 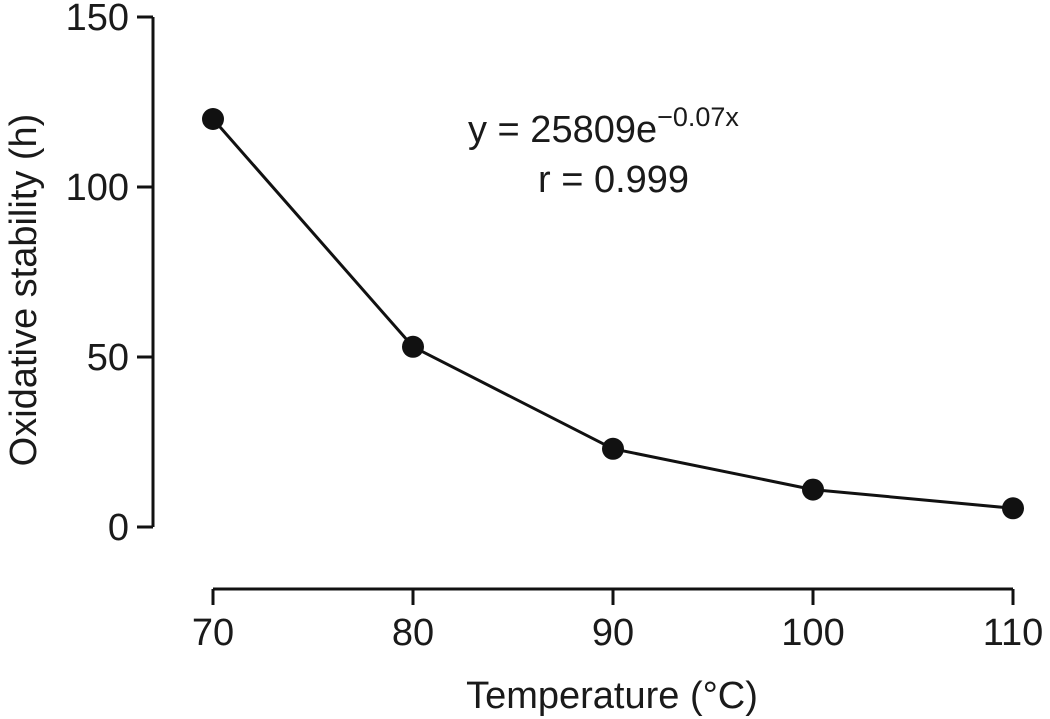 What do you see at coordinates (110, 274) in the screenshot?
I see `y-axis: 0 50 100 150` at bounding box center [110, 274].